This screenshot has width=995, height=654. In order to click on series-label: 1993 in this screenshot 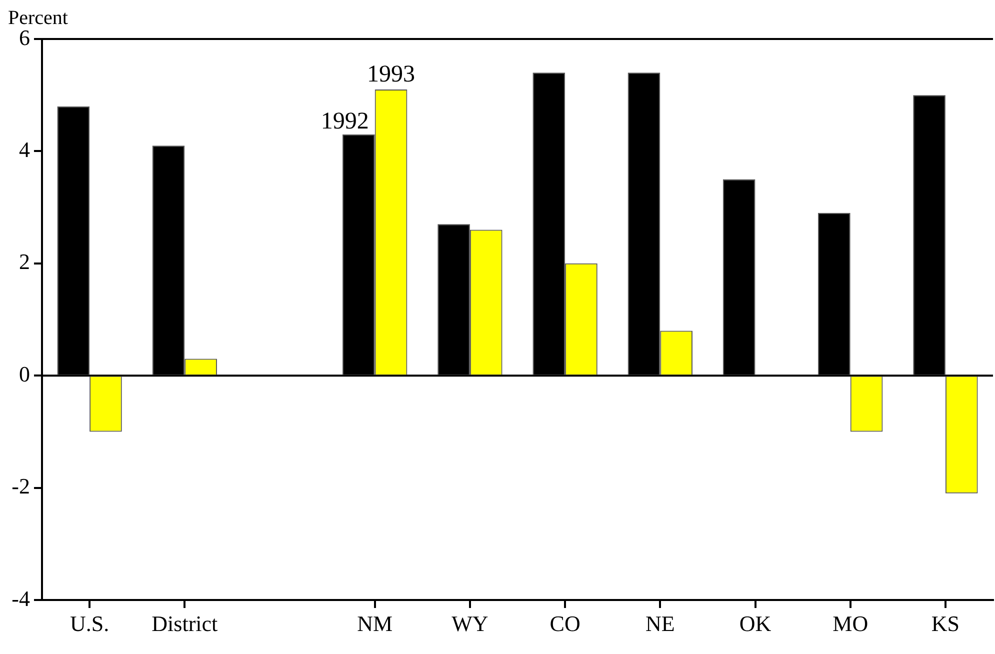, I will do `click(391, 74)`.